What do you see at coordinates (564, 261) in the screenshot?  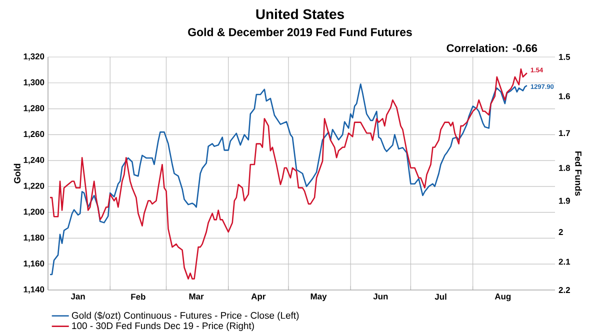 I see `y2-tick-label: 2.1` at bounding box center [564, 261].